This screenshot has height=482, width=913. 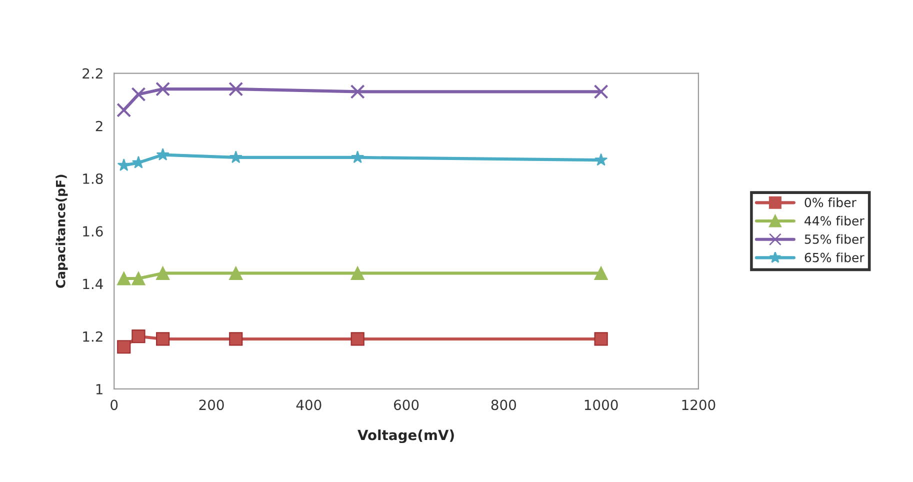 I want to click on y-tick-label: 1.4, so click(x=93, y=284).